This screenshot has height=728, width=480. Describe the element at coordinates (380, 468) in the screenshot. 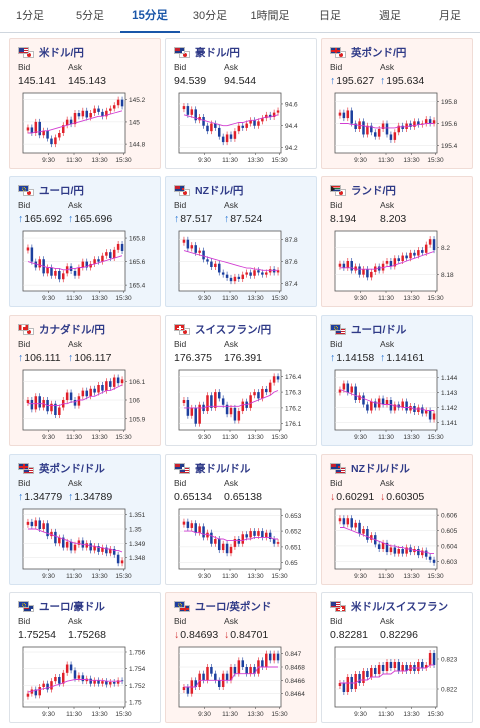

I see `pair-name-link: NZドル/ドル` at that location.